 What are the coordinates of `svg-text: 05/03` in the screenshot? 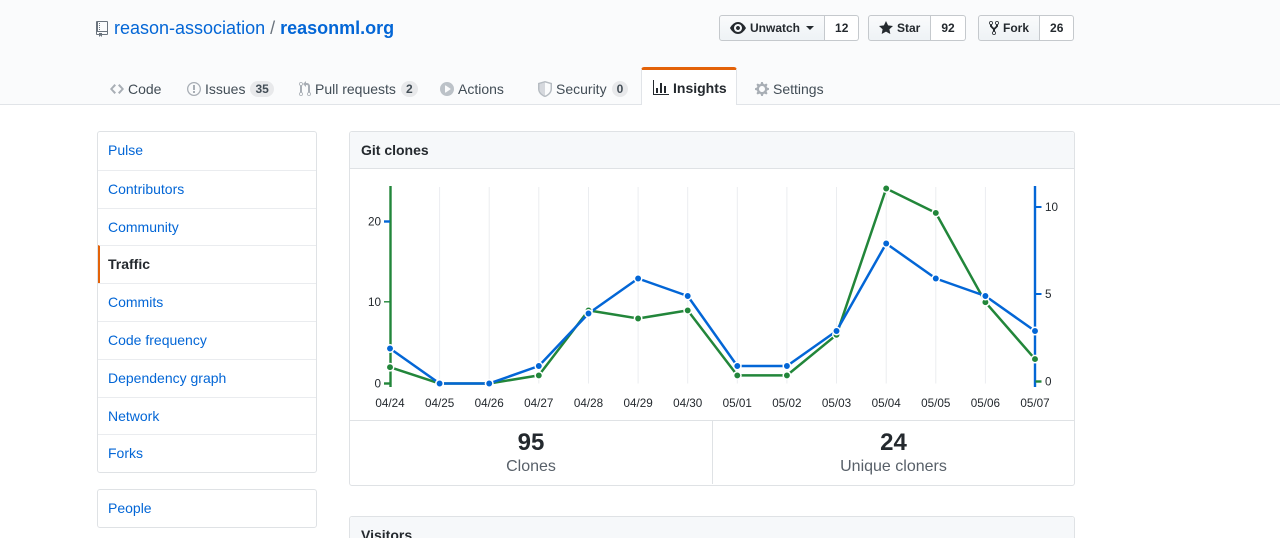 It's located at (836, 403).